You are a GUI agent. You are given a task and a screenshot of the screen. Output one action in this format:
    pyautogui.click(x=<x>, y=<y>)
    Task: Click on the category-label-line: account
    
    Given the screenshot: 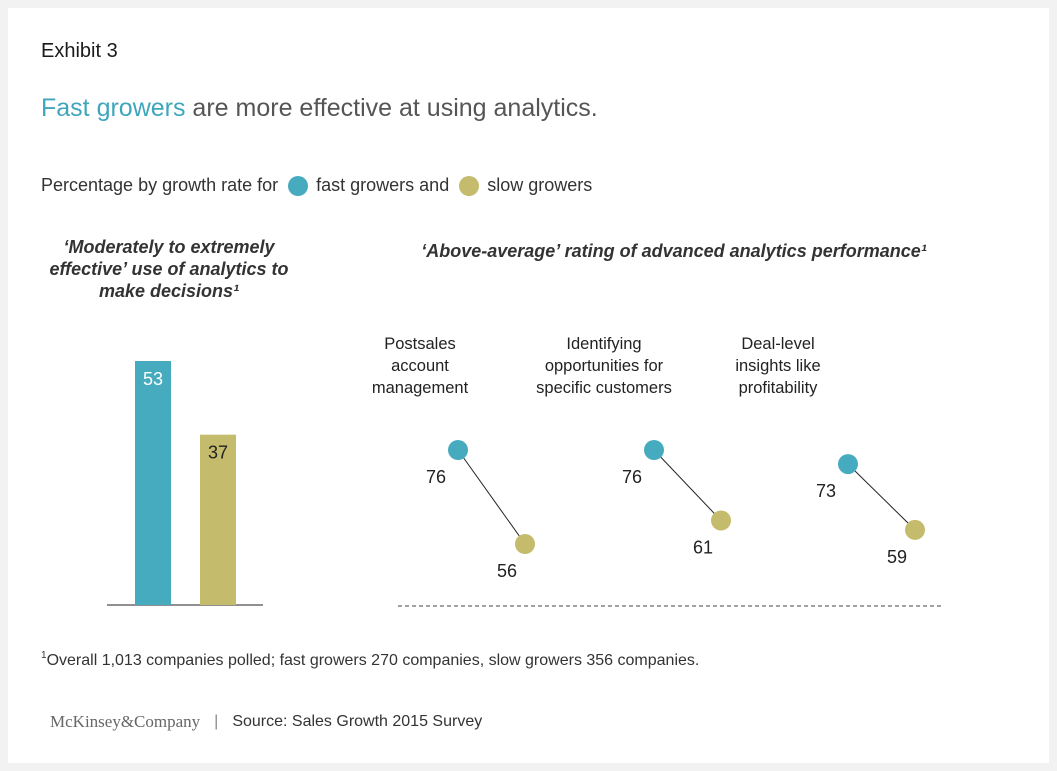 What is the action you would take?
    pyautogui.click(x=420, y=366)
    